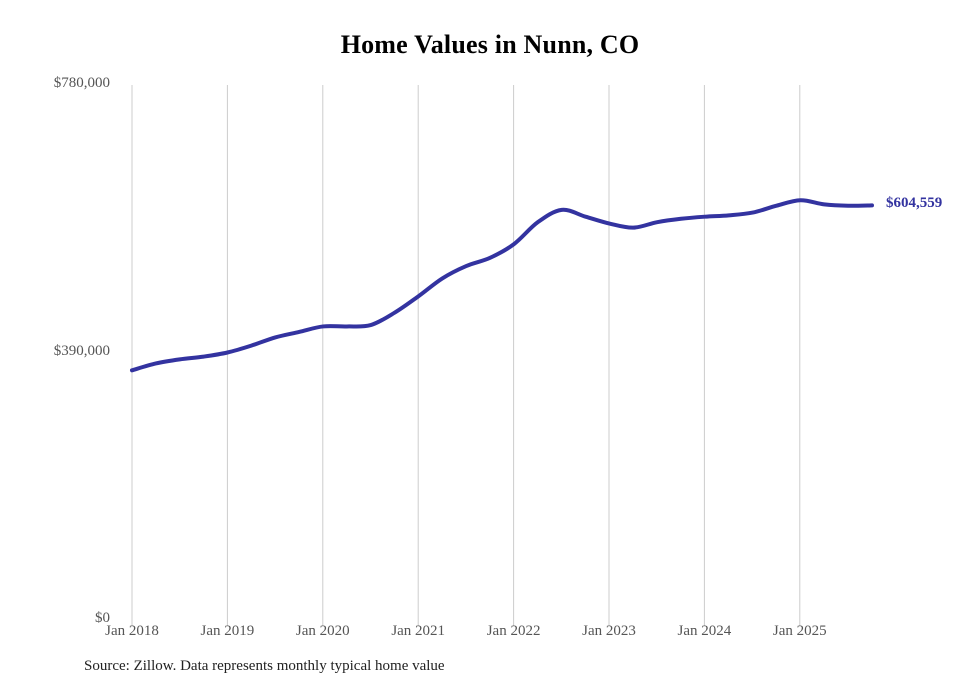 This screenshot has width=980, height=699. What do you see at coordinates (418, 631) in the screenshot?
I see `x-tick-label: Jan 2021` at bounding box center [418, 631].